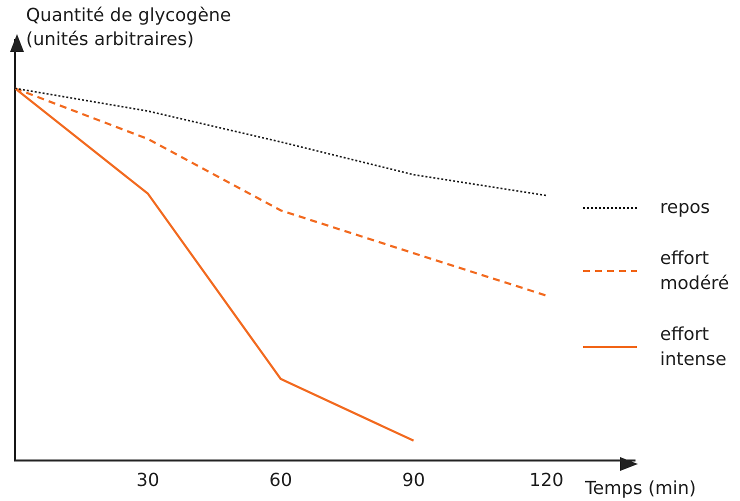 The image size is (740, 501). Describe the element at coordinates (546, 480) in the screenshot. I see `x-tick-label: 120` at that location.